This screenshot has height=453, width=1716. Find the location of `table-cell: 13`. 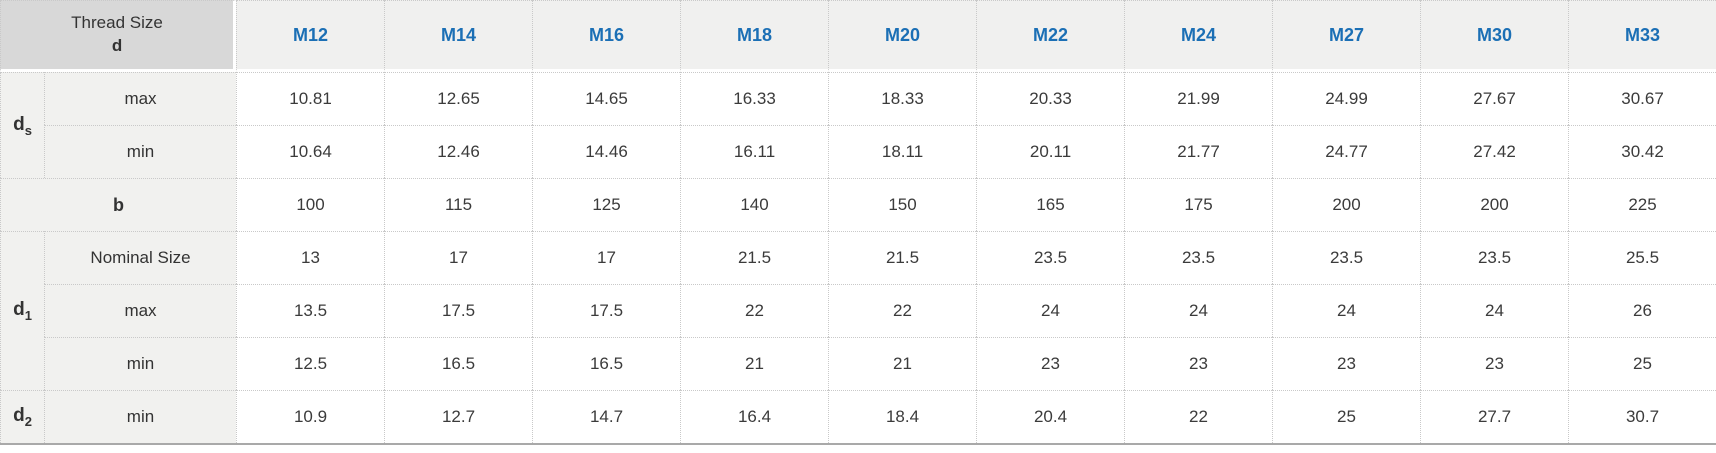

table-cell: 13 is located at coordinates (310, 257).